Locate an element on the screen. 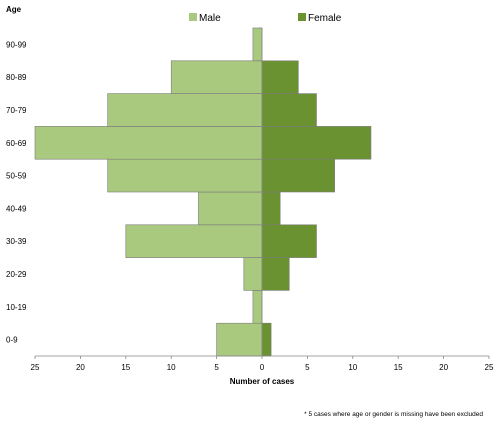 This screenshot has width=500, height=424. y-tick-label: 20-29 is located at coordinates (16, 274).